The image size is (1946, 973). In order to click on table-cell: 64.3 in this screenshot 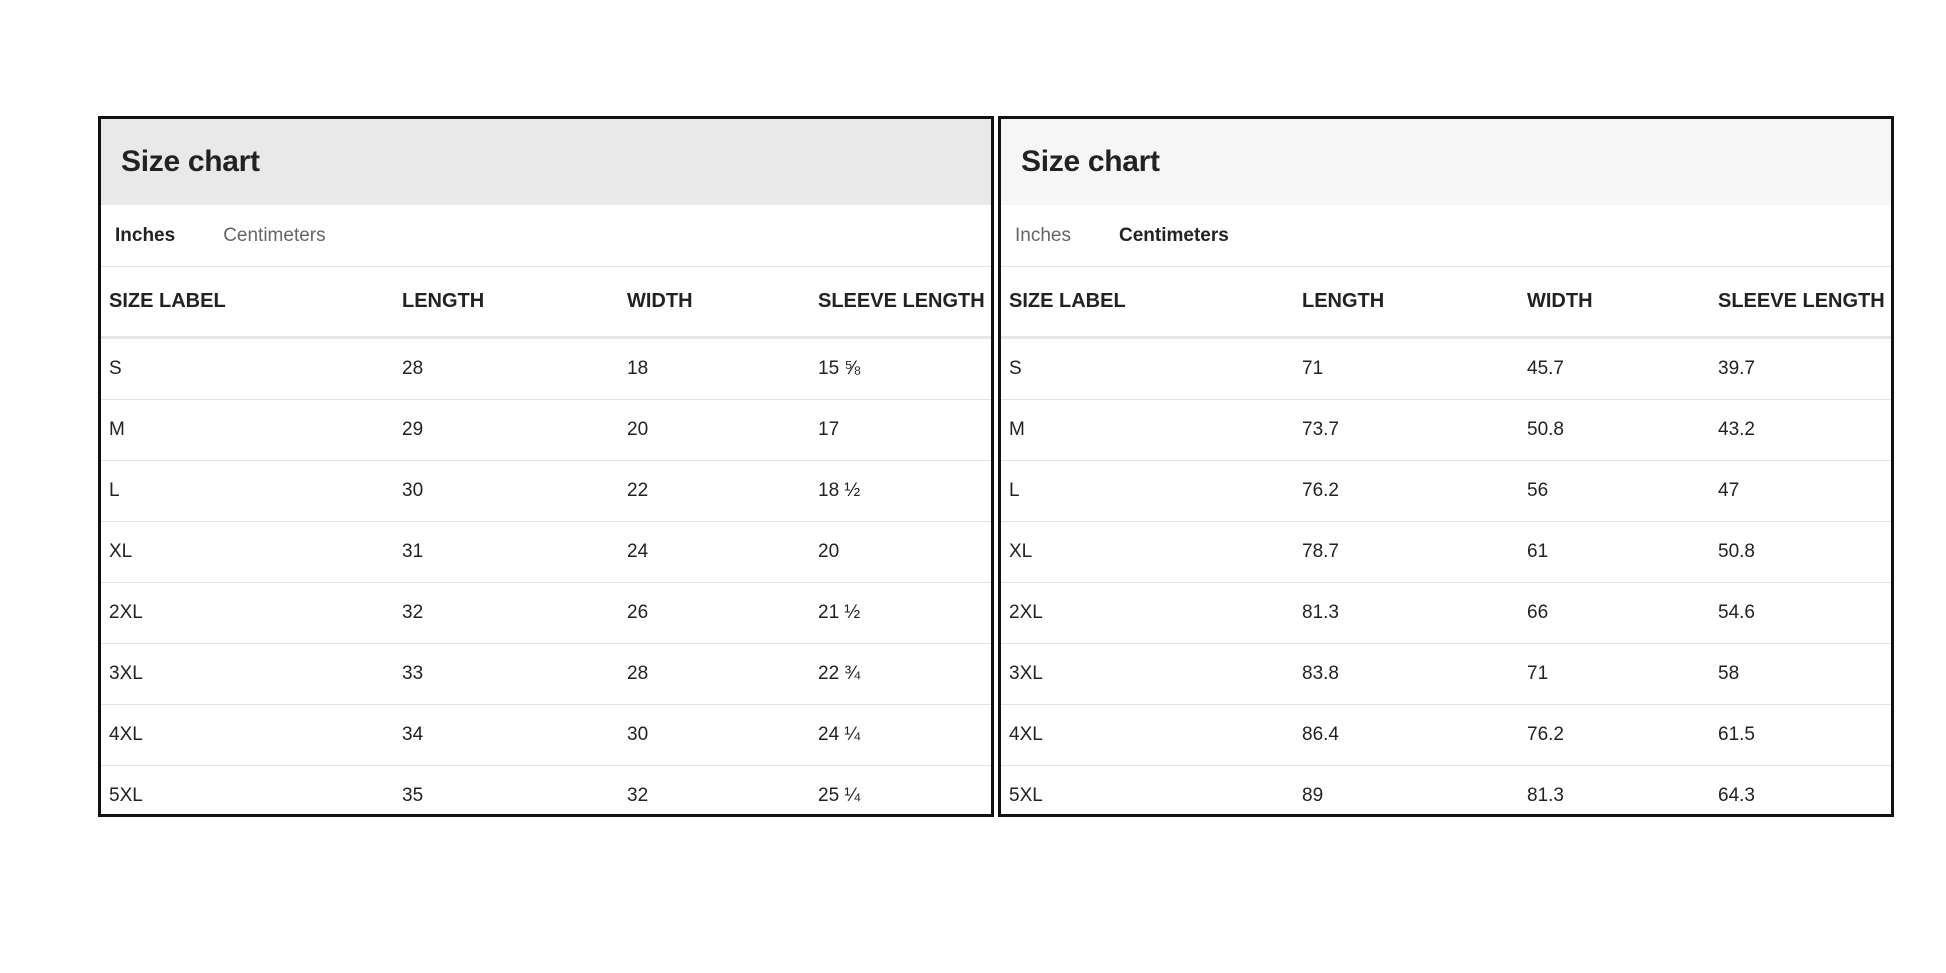, I will do `click(1736, 795)`.